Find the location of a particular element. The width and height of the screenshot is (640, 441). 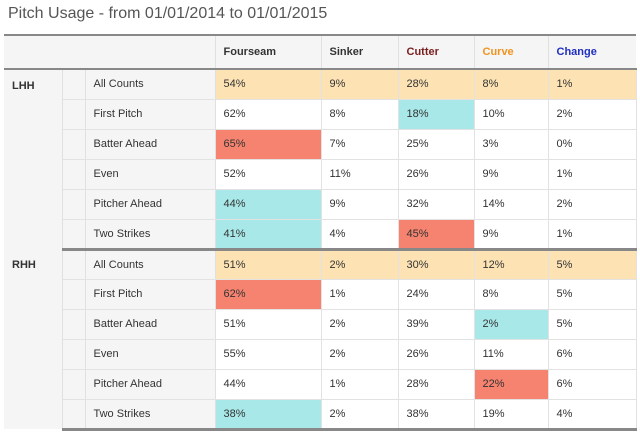

table-row: Two Strikes 38% 2% 38% 19% 4% is located at coordinates (320, 415).